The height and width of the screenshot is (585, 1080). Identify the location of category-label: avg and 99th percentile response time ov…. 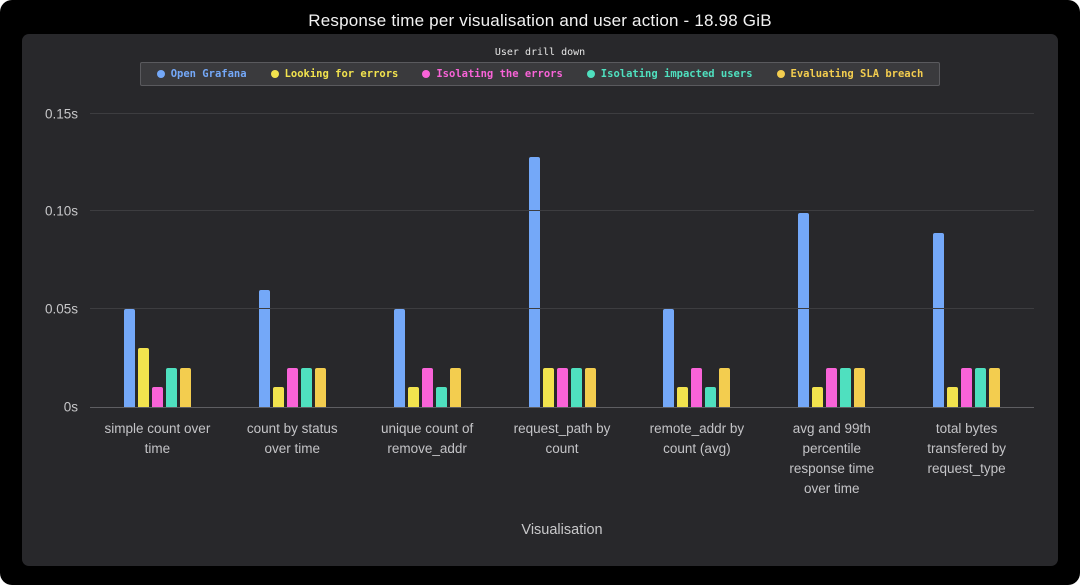
(832, 458).